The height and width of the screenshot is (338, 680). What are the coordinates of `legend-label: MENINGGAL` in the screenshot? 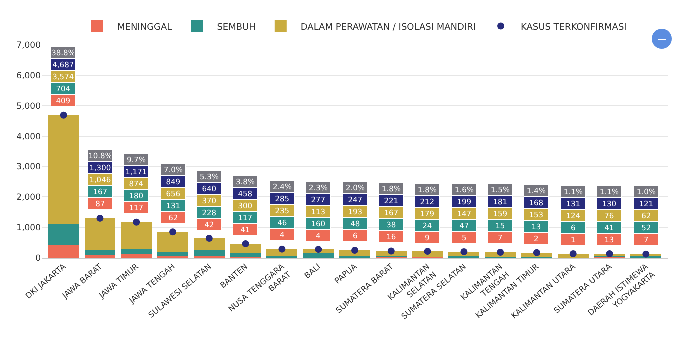 It's located at (145, 27).